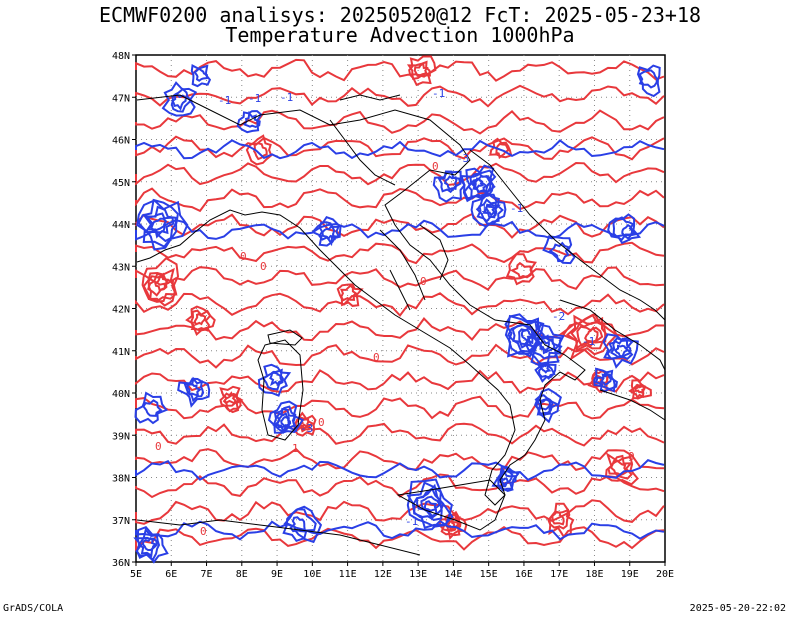 This screenshot has width=800, height=618. I want to click on lon-tick-label: 20E, so click(665, 574).